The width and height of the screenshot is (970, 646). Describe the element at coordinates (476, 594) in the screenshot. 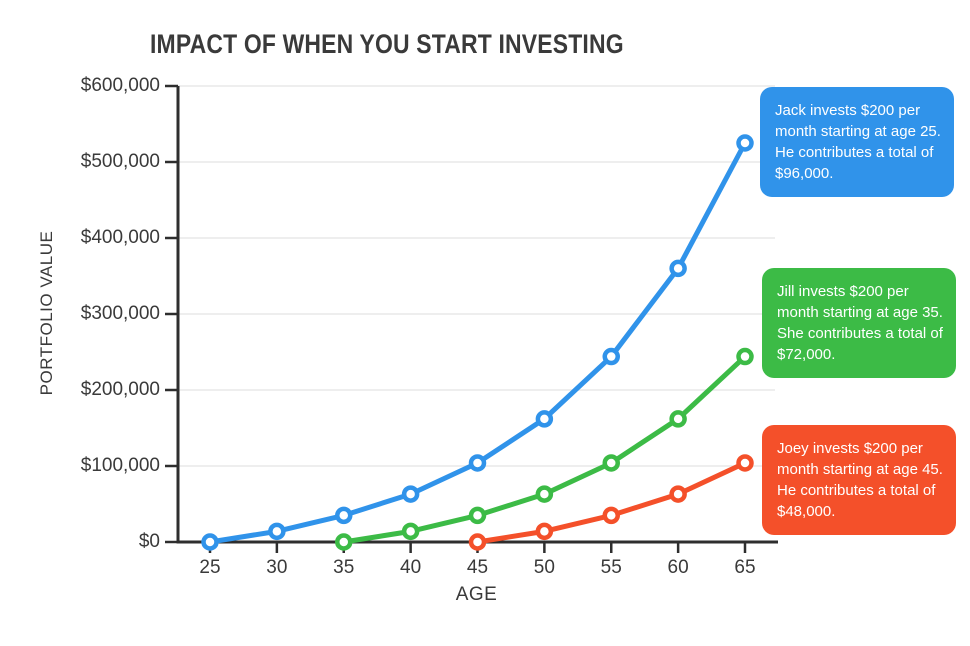

I see `x-axis-label: AGE` at that location.